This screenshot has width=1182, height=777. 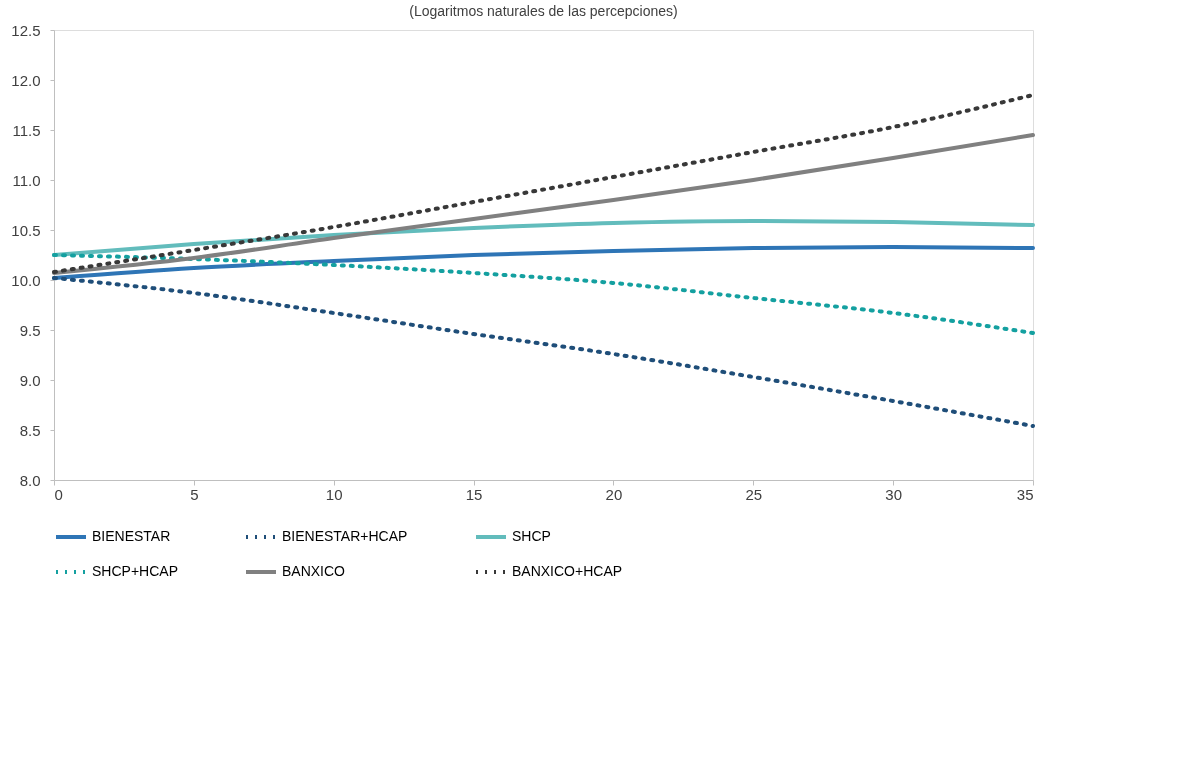 I want to click on y-tick-label: 11.5, so click(x=26, y=130).